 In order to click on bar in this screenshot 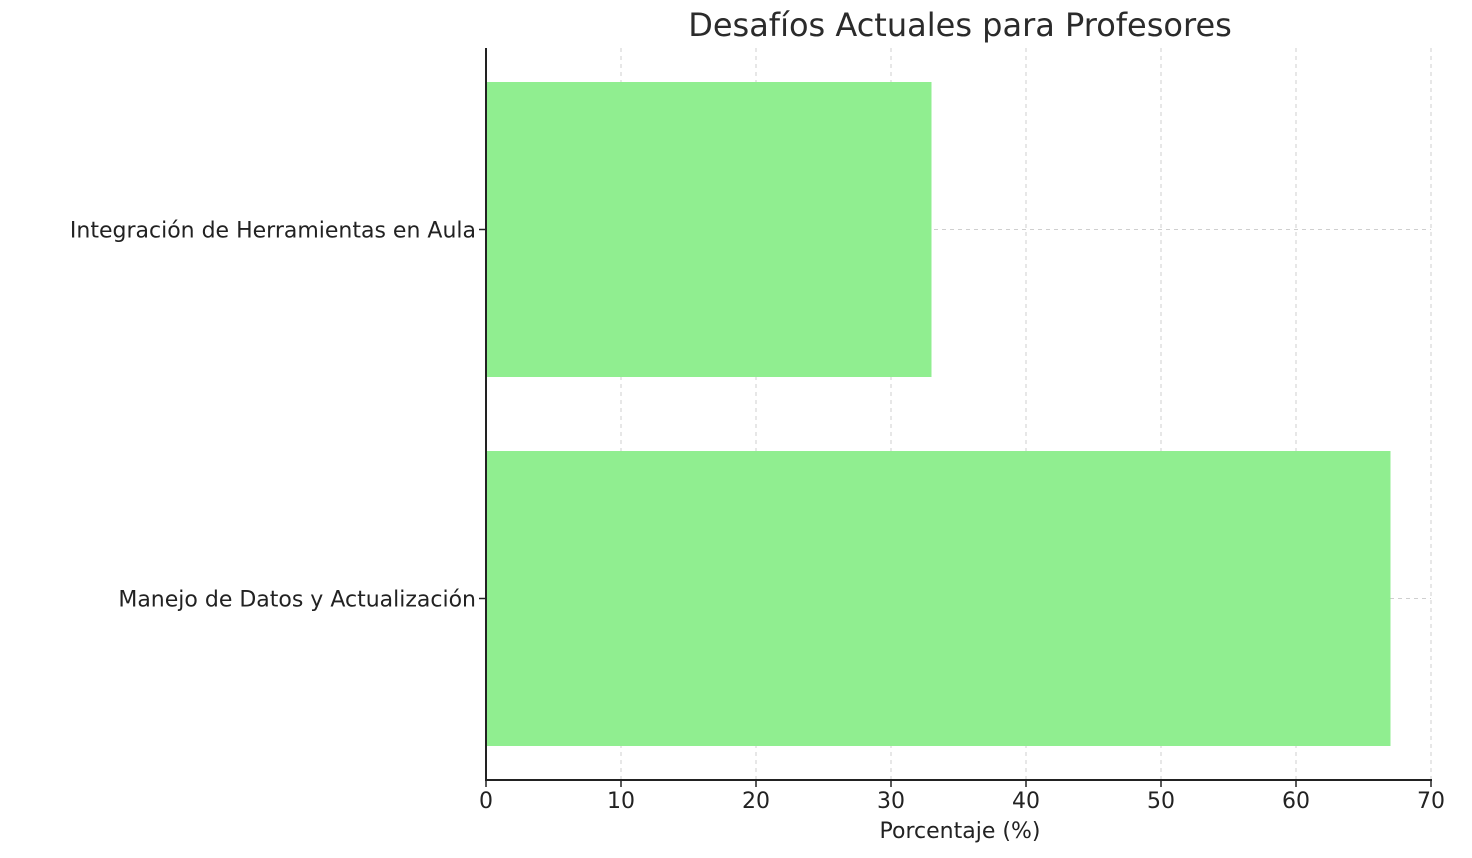, I will do `click(709, 229)`.